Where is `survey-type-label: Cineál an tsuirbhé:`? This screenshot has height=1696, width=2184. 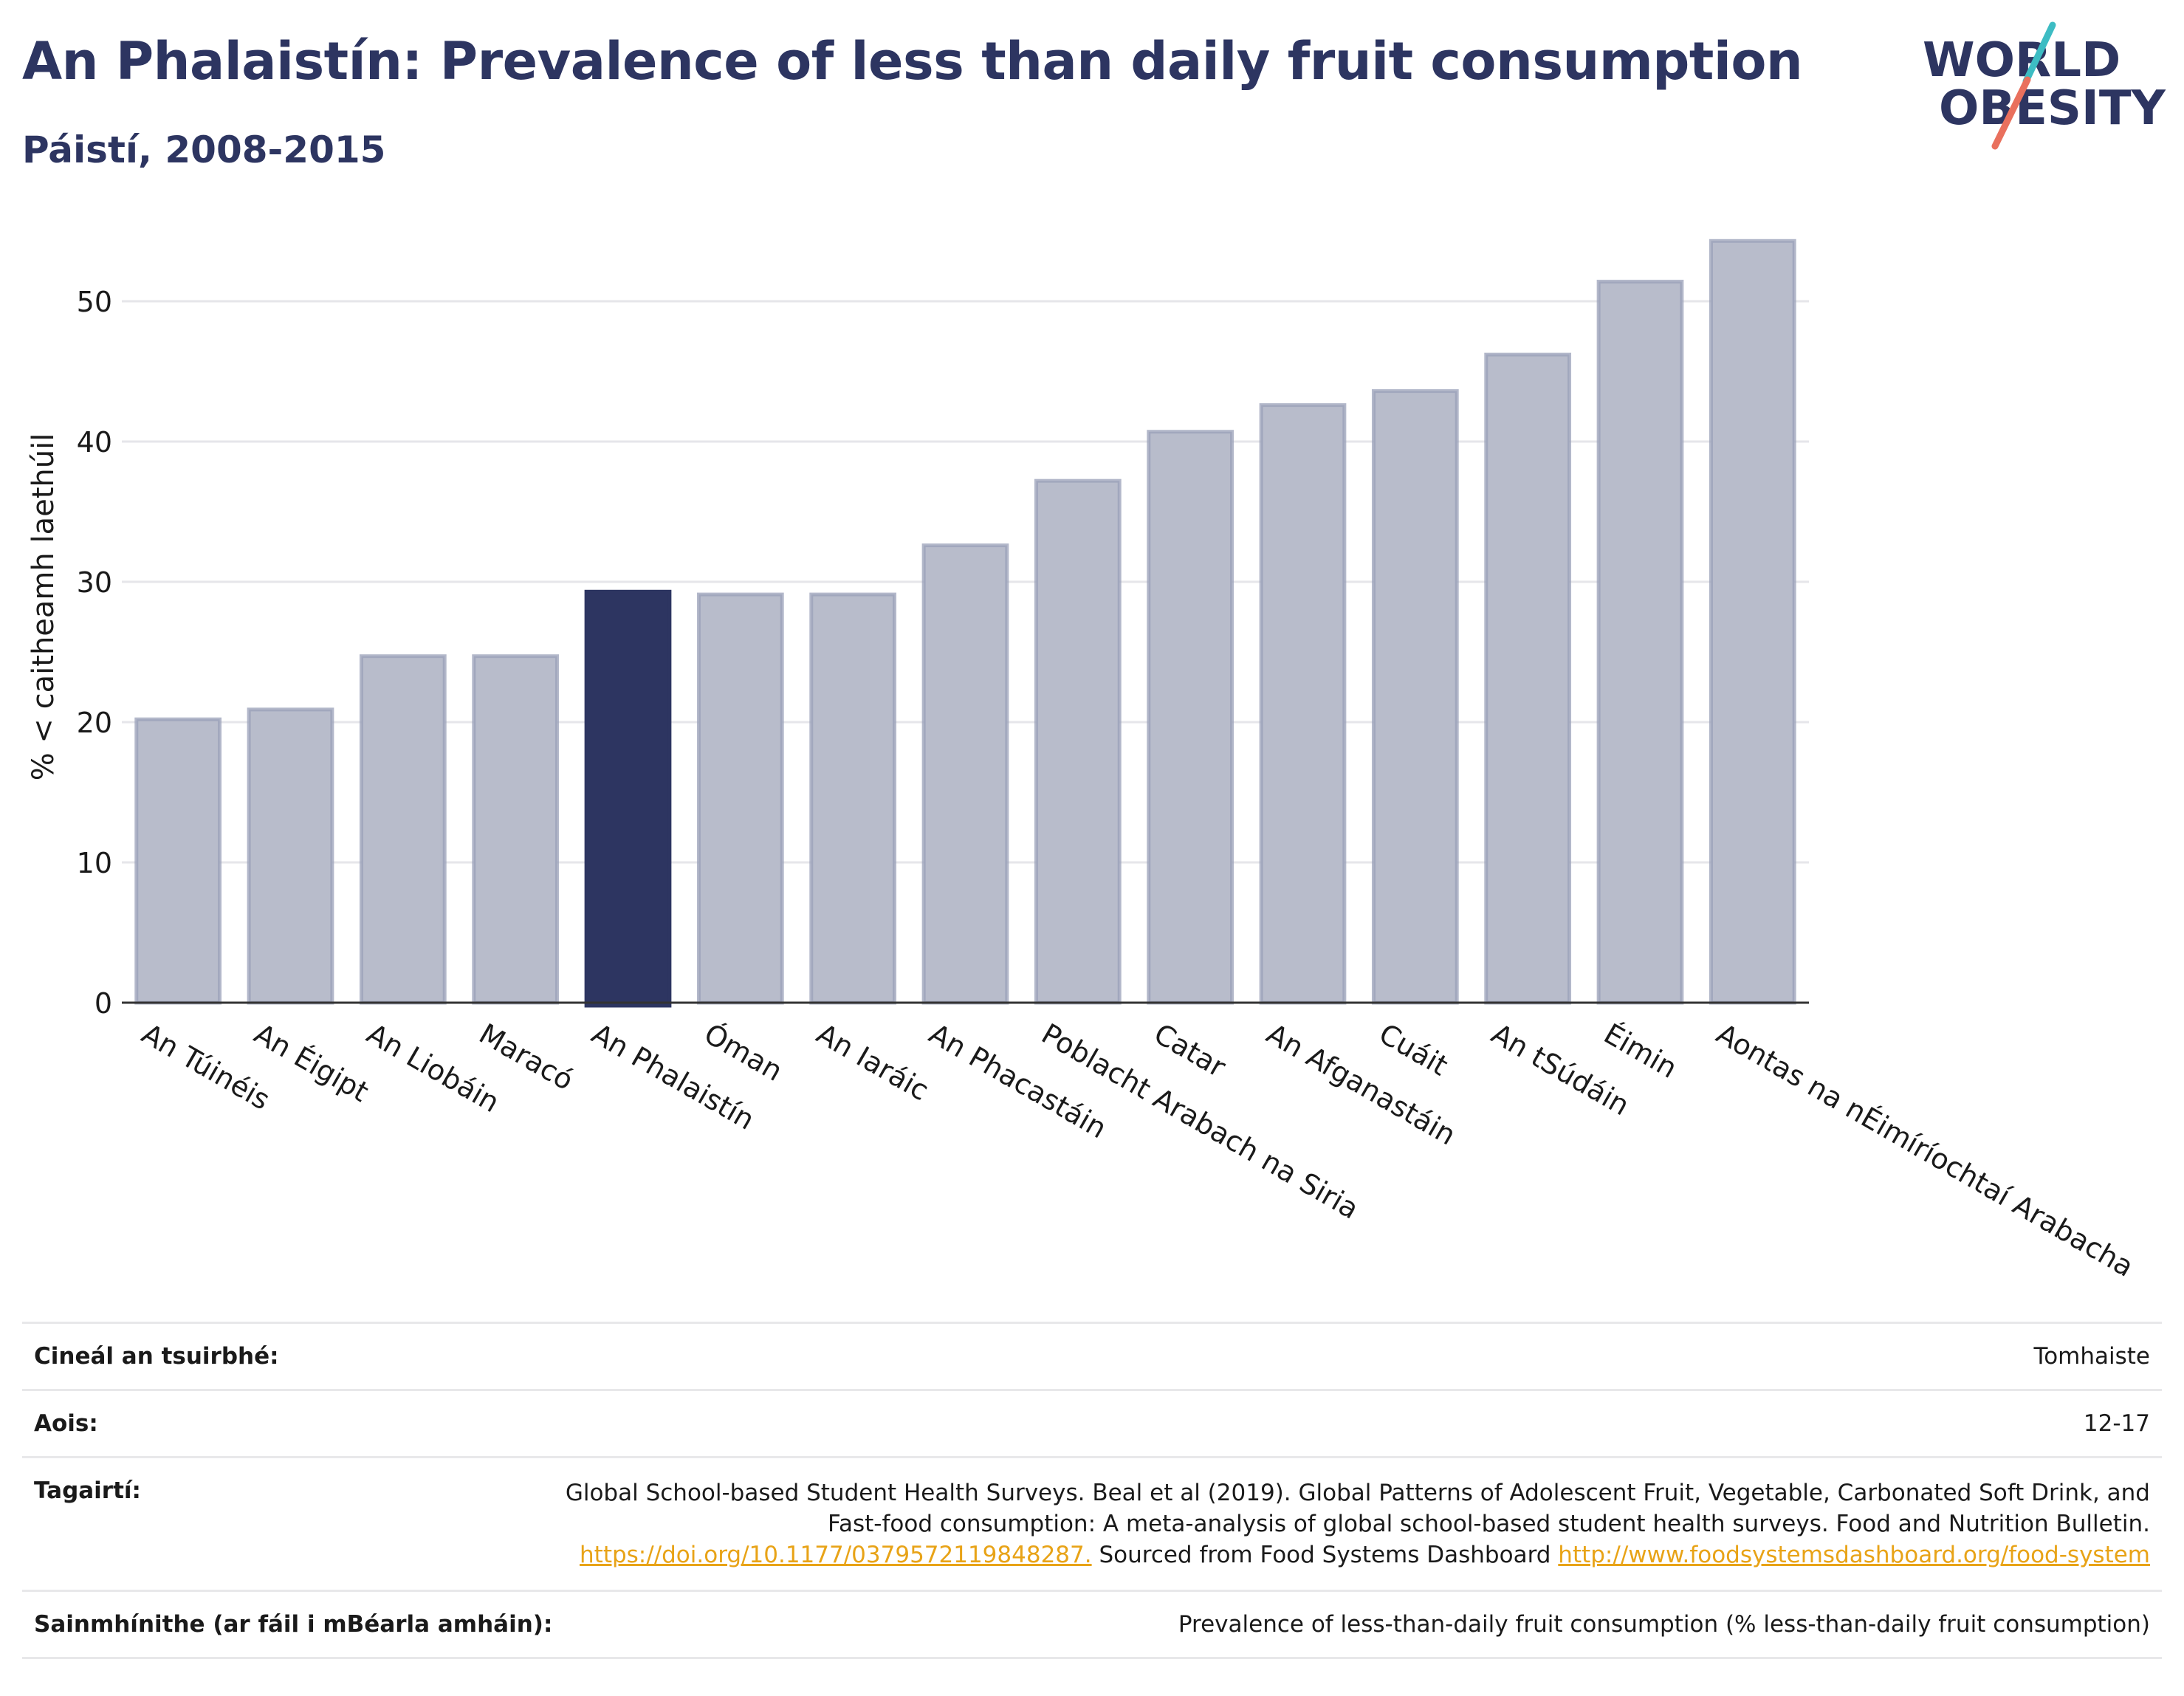 survey-type-label: Cineál an tsuirbhé: is located at coordinates (156, 1356).